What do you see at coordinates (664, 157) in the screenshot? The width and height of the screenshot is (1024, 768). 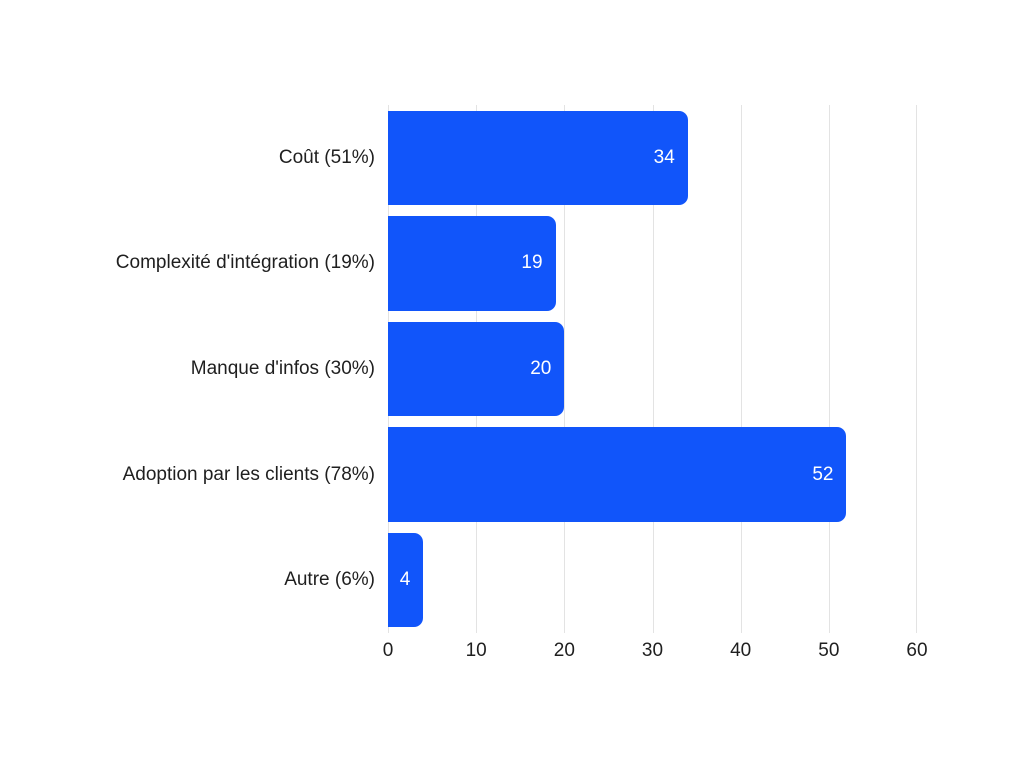 I see `bar-value-label: 34` at bounding box center [664, 157].